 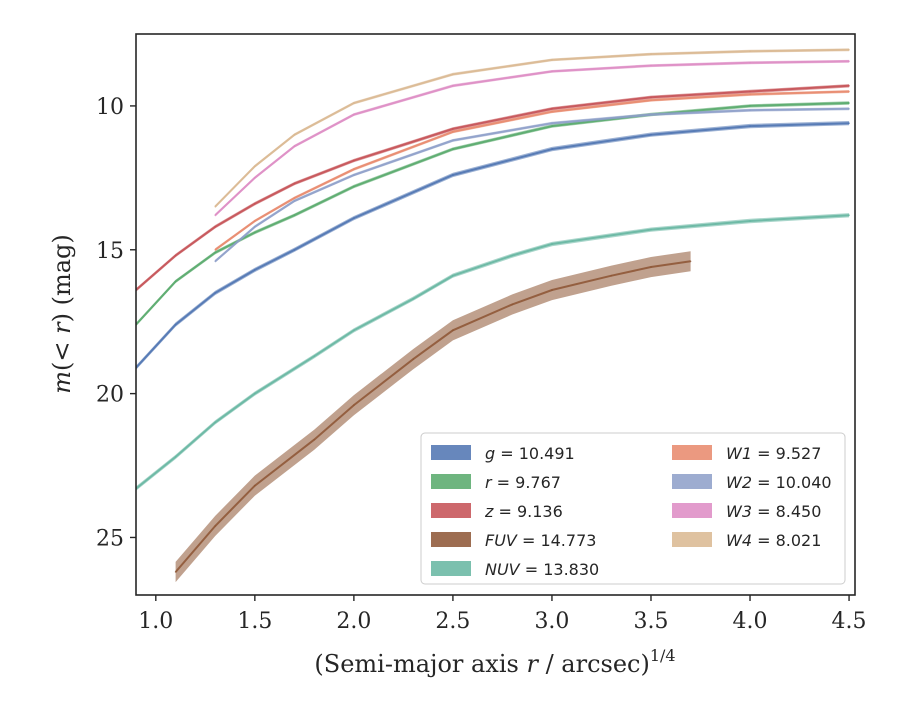 What do you see at coordinates (773, 540) in the screenshot?
I see `legend-label-w4: W4 = 8.021` at bounding box center [773, 540].